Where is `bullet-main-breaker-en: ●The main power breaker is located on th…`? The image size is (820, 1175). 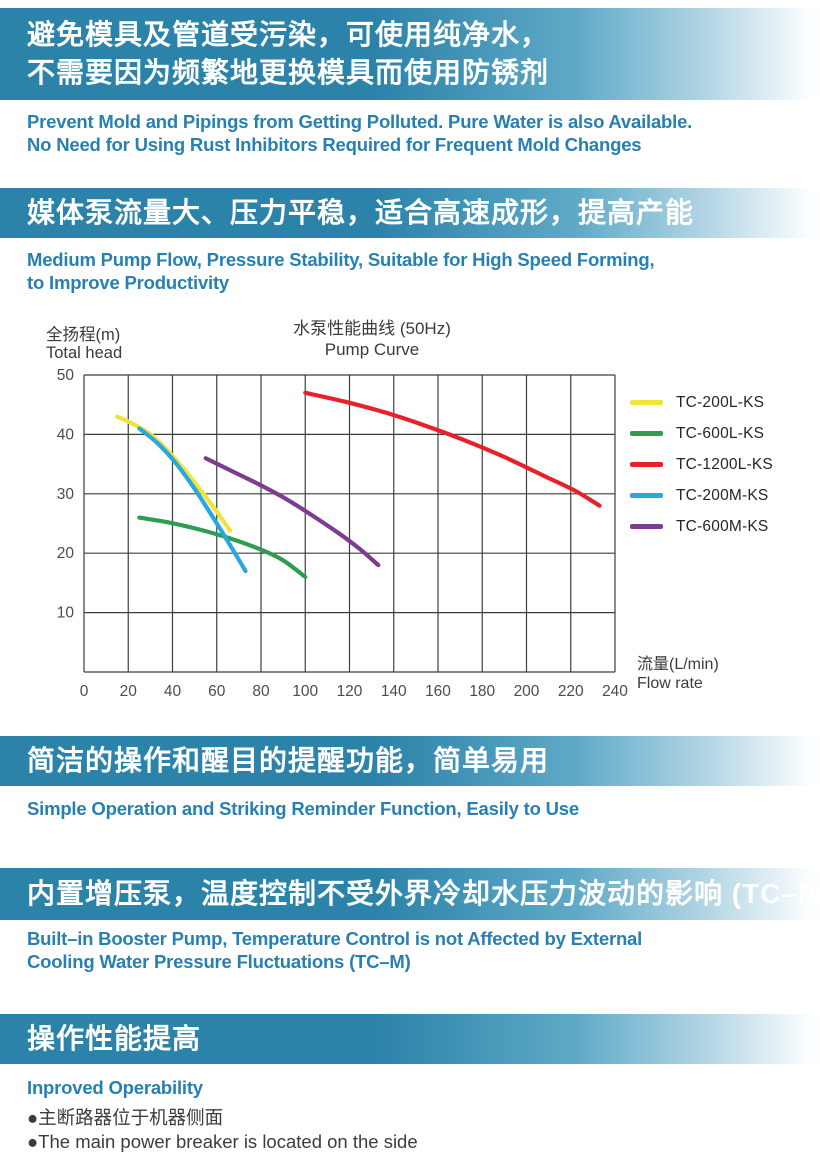 bullet-main-breaker-en: ●The main power breaker is located on th… is located at coordinates (222, 1141).